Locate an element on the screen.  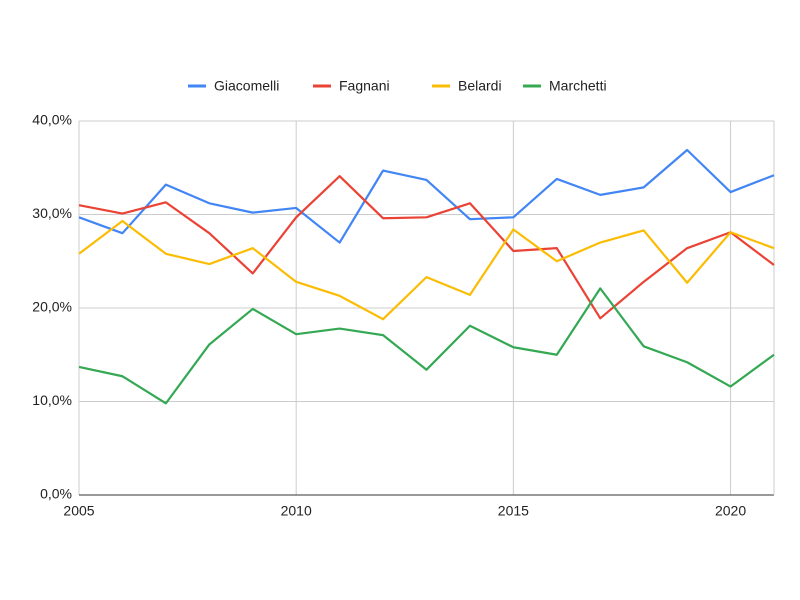
legend-label: Fagnani is located at coordinates (364, 86).